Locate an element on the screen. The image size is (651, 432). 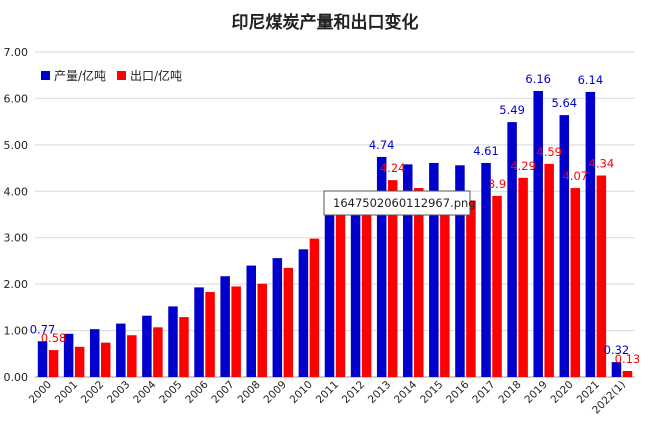
bar-production-2013 is located at coordinates (381, 266).